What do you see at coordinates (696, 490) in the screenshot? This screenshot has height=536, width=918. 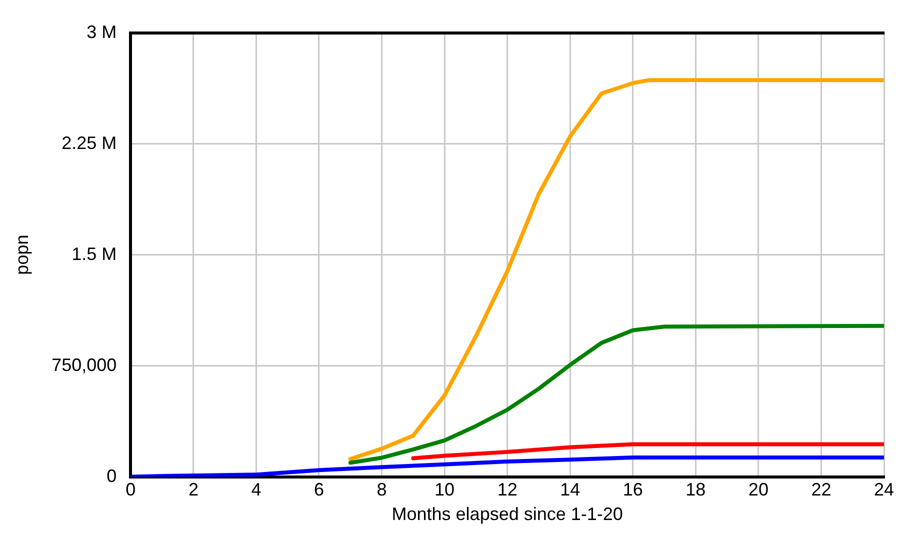 I see `x-tick-label: 18` at bounding box center [696, 490].